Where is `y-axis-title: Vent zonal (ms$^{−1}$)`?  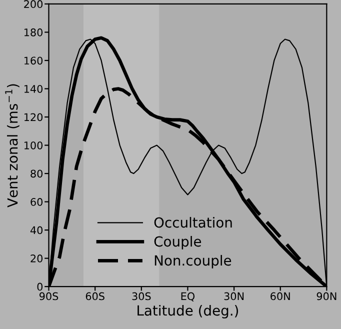
y-axis-title: Vent zonal (ms$^{−1}$) is located at coordinates (12, 146).